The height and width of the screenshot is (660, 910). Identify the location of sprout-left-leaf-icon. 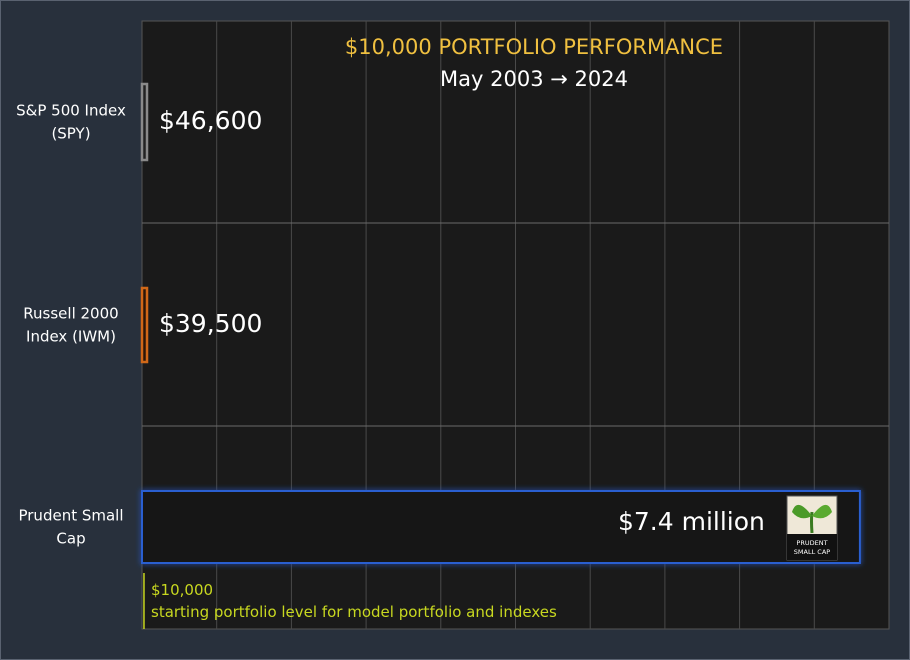
(802, 511).